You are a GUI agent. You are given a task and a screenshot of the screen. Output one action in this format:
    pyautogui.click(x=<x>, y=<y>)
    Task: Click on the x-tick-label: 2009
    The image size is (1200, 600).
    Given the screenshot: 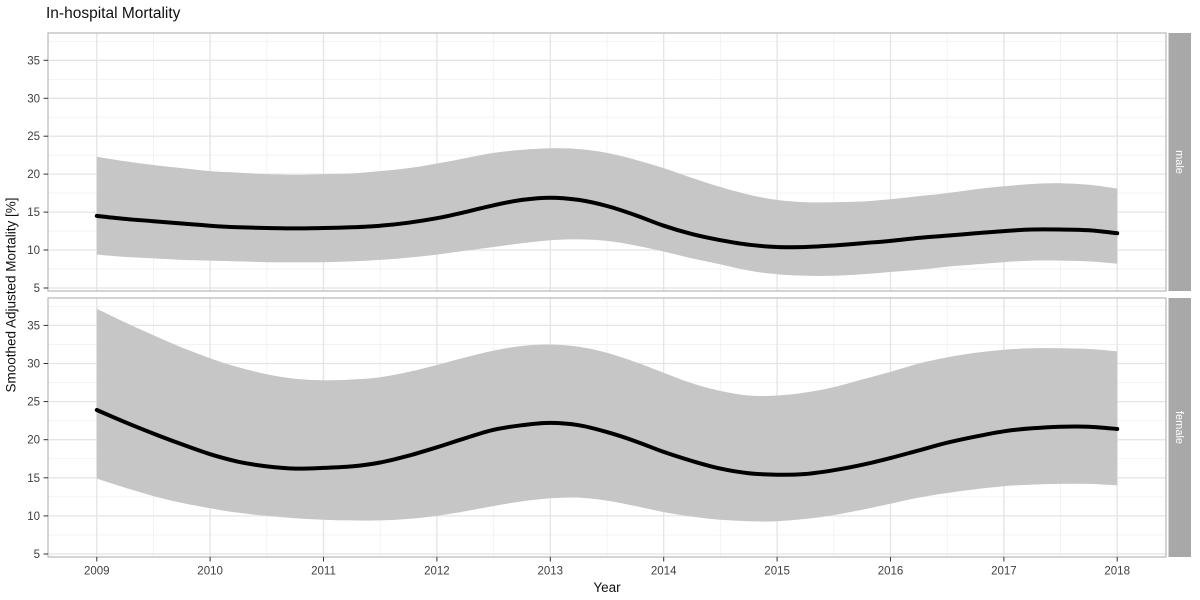 What is the action you would take?
    pyautogui.click(x=97, y=572)
    